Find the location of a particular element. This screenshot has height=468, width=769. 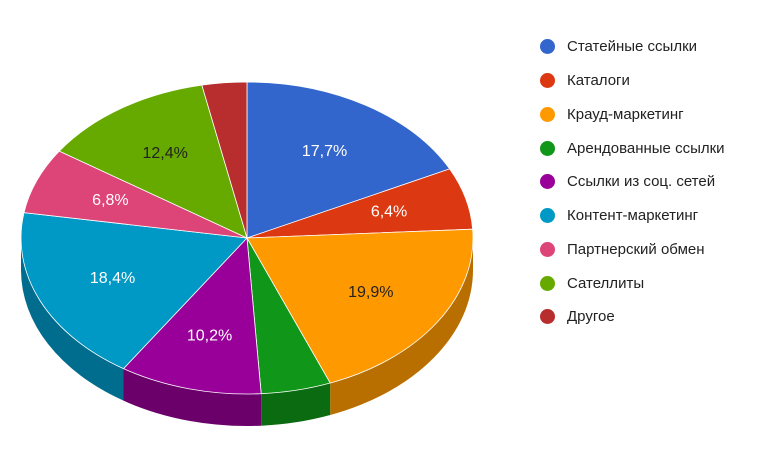

legend-item: Контент-маркетинг is located at coordinates (632, 216).